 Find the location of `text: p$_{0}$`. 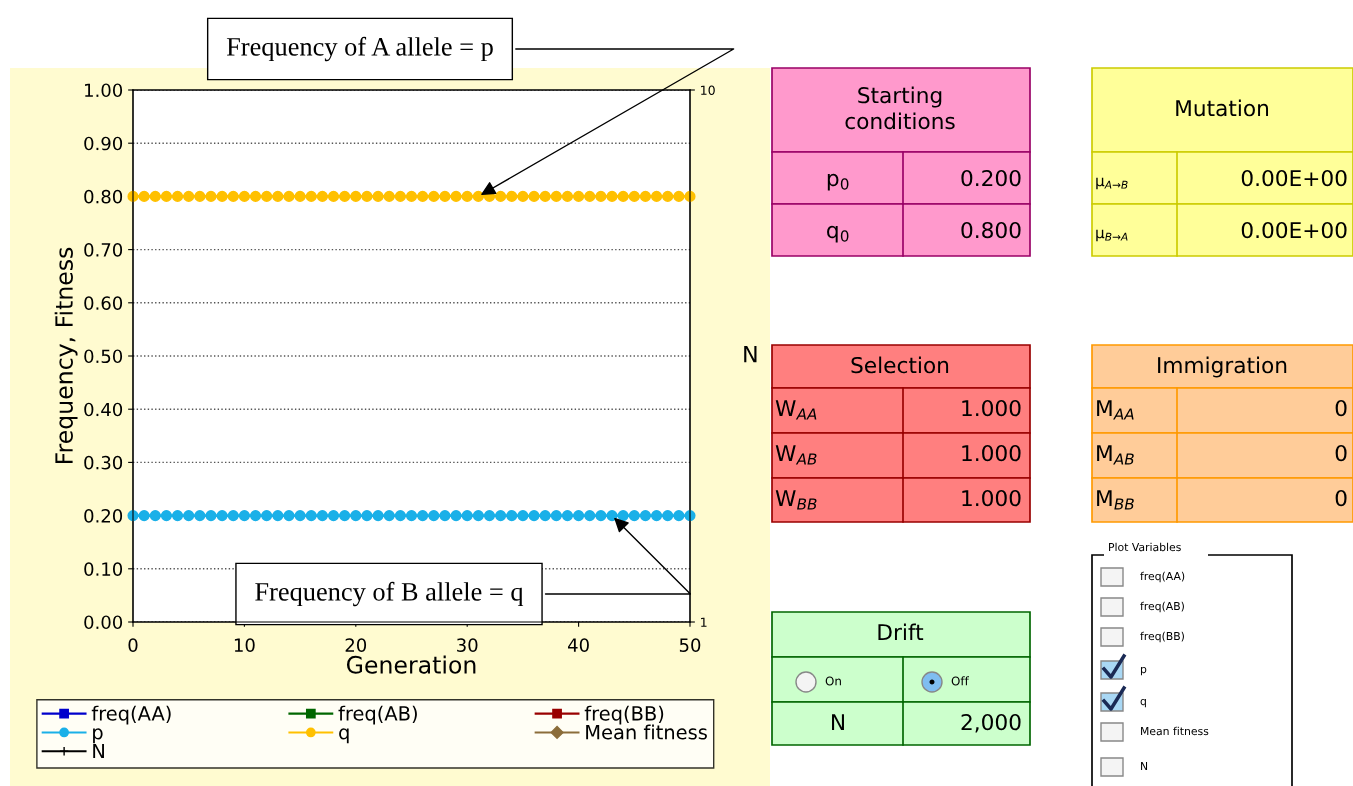

text: p$_{0}$ is located at coordinates (838, 182).